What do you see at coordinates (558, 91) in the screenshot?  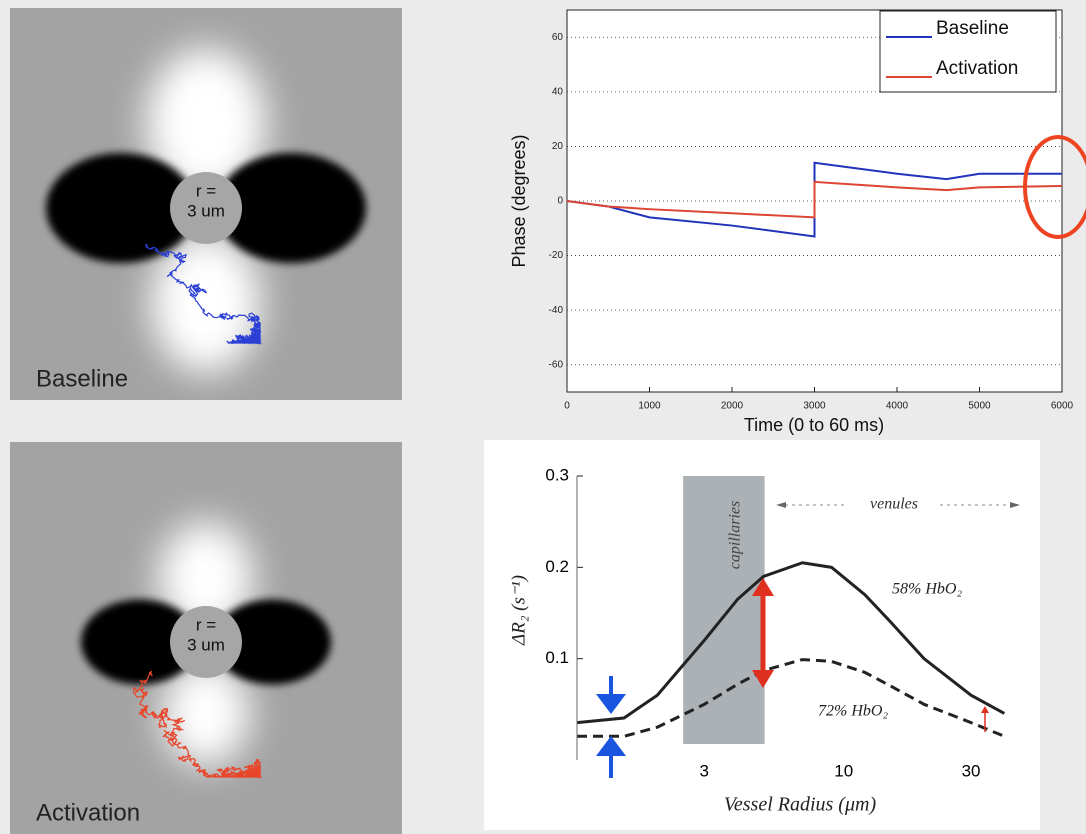 I see `y-tick-label: 40` at bounding box center [558, 91].